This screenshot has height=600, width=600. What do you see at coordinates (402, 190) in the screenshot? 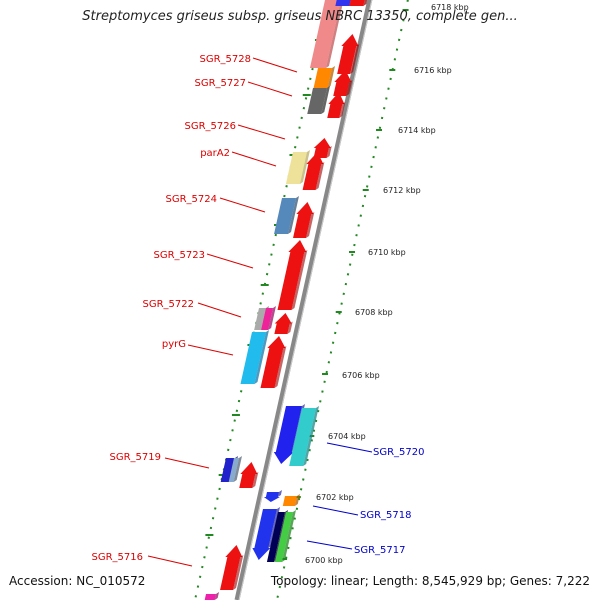
I see `tick-label-6712: 6712 kbp` at bounding box center [402, 190].